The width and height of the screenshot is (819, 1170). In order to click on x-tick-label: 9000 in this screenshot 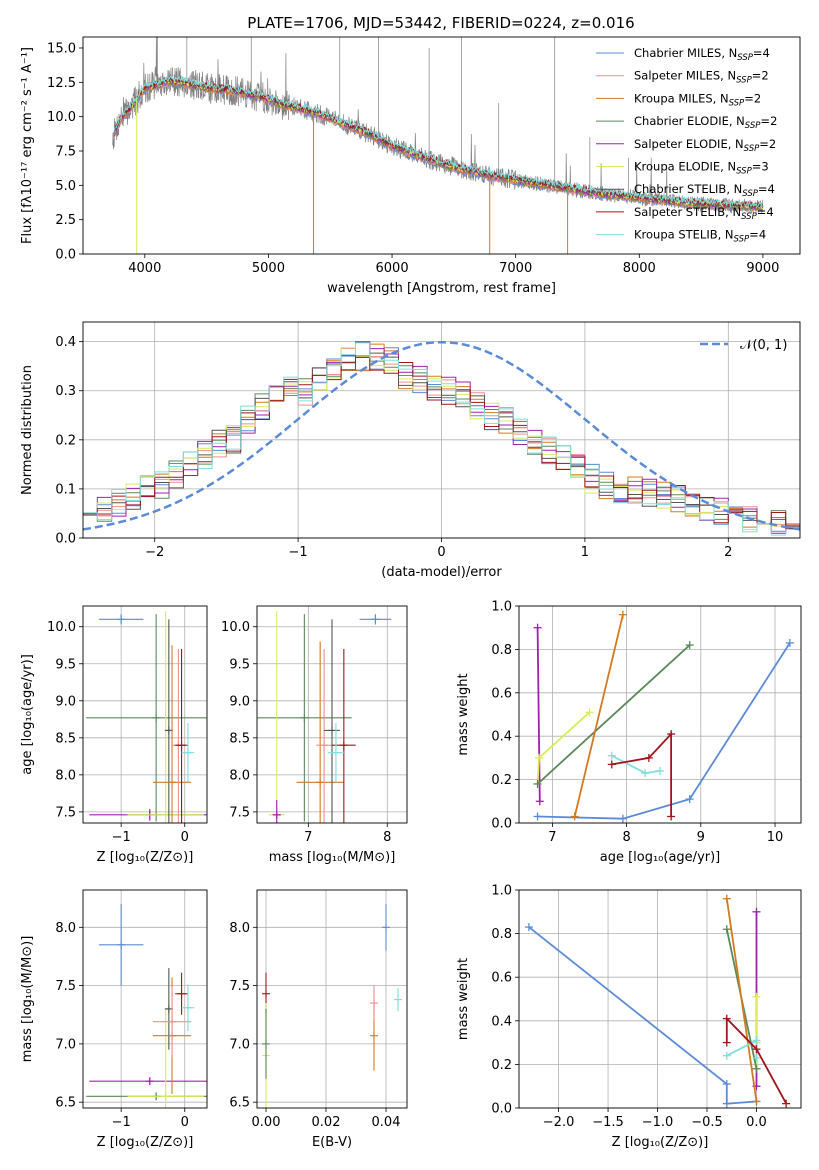, I will do `click(762, 268)`.